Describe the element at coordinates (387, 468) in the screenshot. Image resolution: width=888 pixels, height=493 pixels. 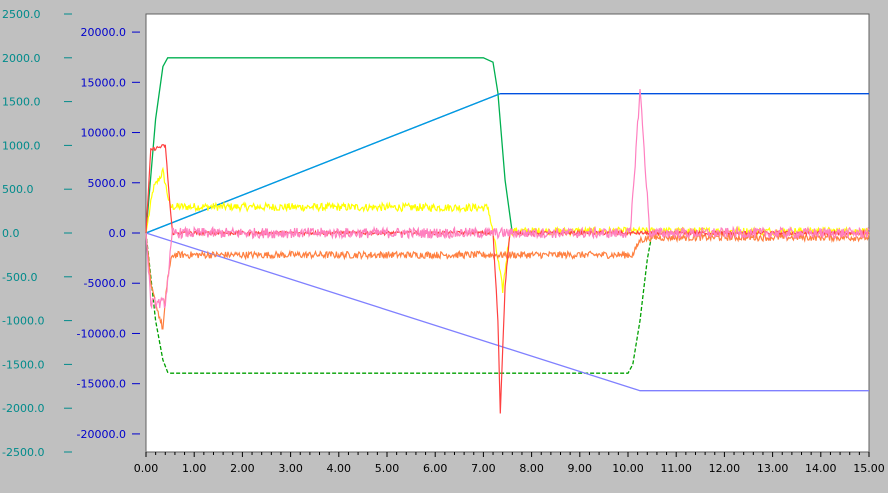
I see `x-axis-tick-label: 5.00` at that location.